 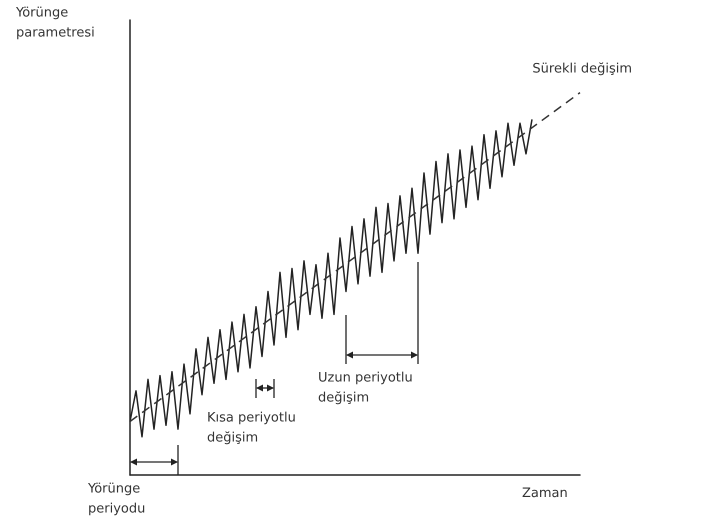 What do you see at coordinates (545, 493) in the screenshot?
I see `x-axis-title: Zaman` at bounding box center [545, 493].